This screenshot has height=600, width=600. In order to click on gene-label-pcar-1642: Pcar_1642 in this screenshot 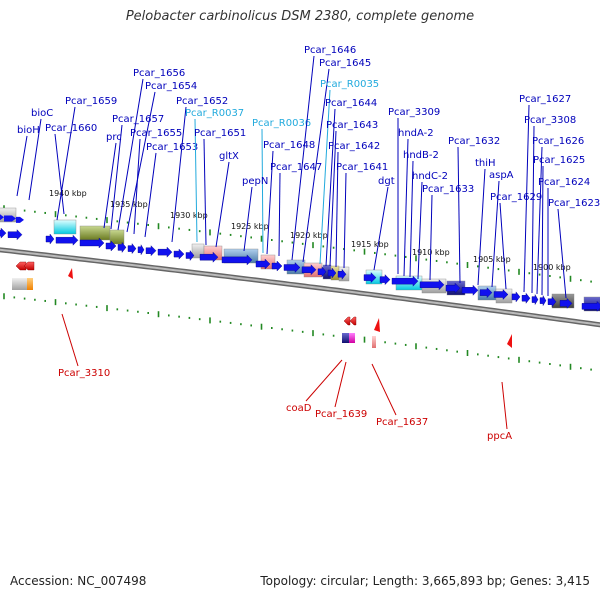, I will do `click(354, 146)`.